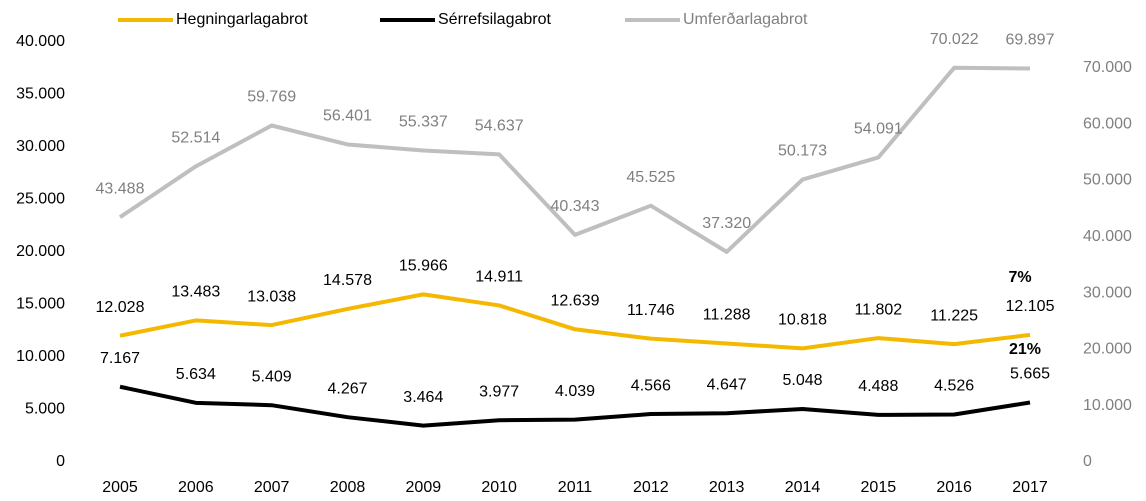 The image size is (1146, 501). What do you see at coordinates (1030, 487) in the screenshot?
I see `x-tick-label: 2017` at bounding box center [1030, 487].